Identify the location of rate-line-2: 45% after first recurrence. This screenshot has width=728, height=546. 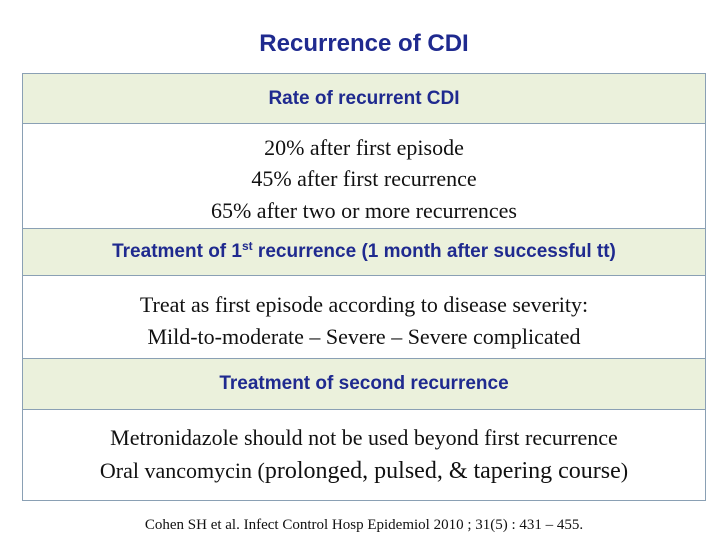
(364, 178).